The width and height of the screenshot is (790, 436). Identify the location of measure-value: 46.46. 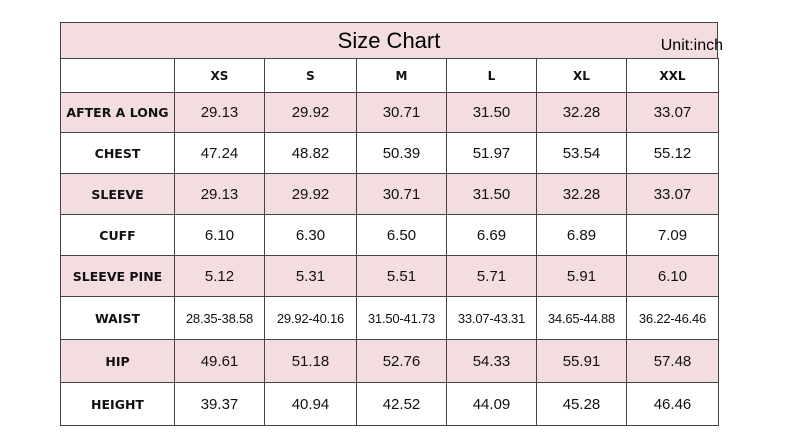
(672, 404).